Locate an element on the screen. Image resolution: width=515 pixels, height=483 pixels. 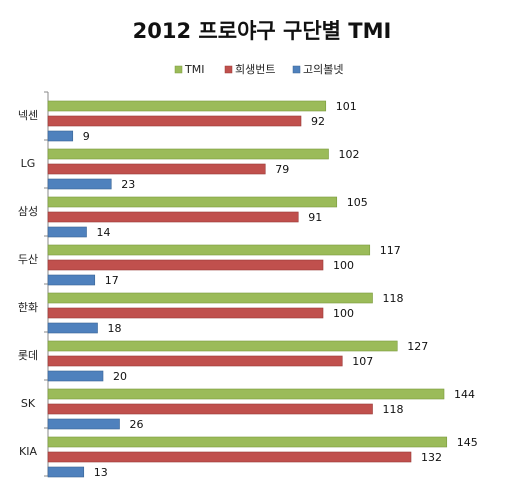
legend-item: 고의볼넷 is located at coordinates (317, 69).